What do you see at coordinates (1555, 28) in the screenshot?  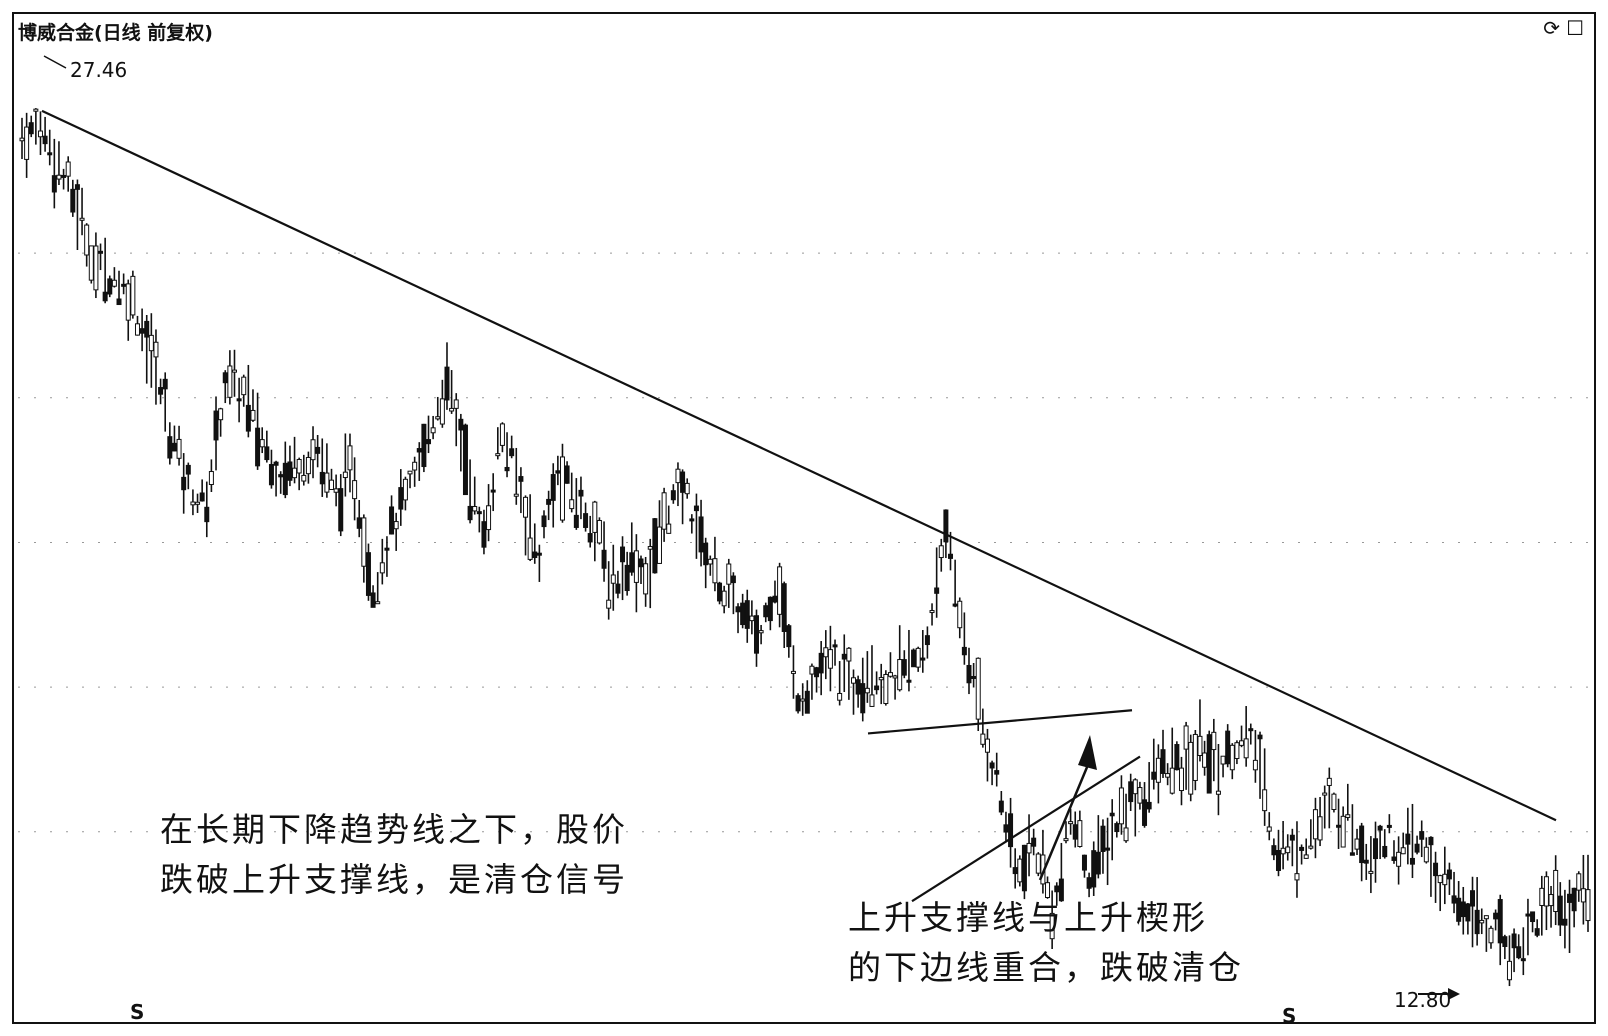 I see `refresh-icon: ⟳` at bounding box center [1555, 28].